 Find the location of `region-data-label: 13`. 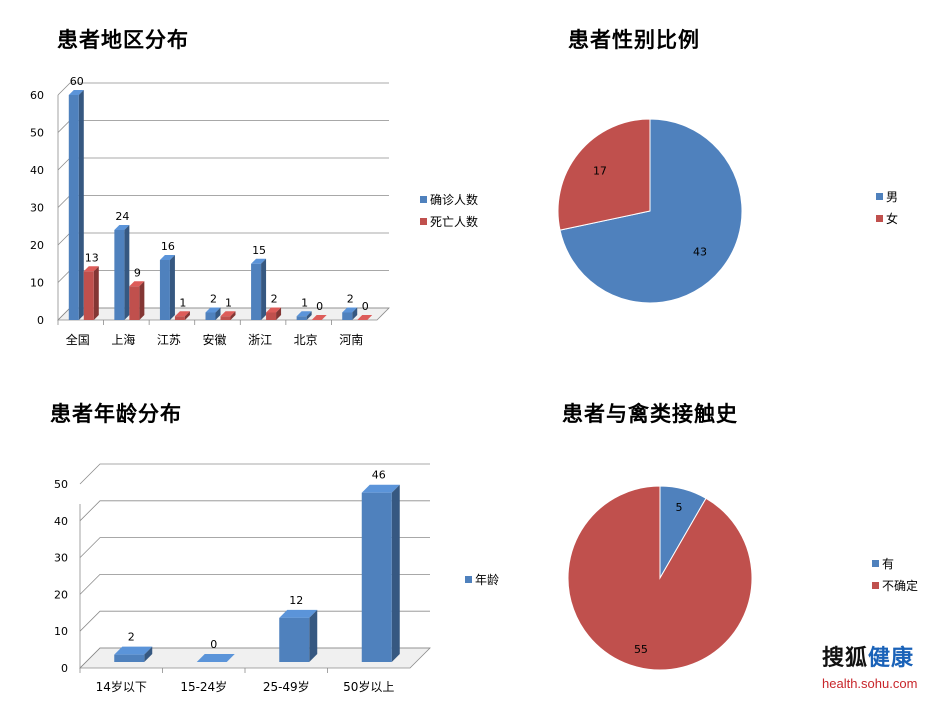

region-data-label: 13 is located at coordinates (92, 257).